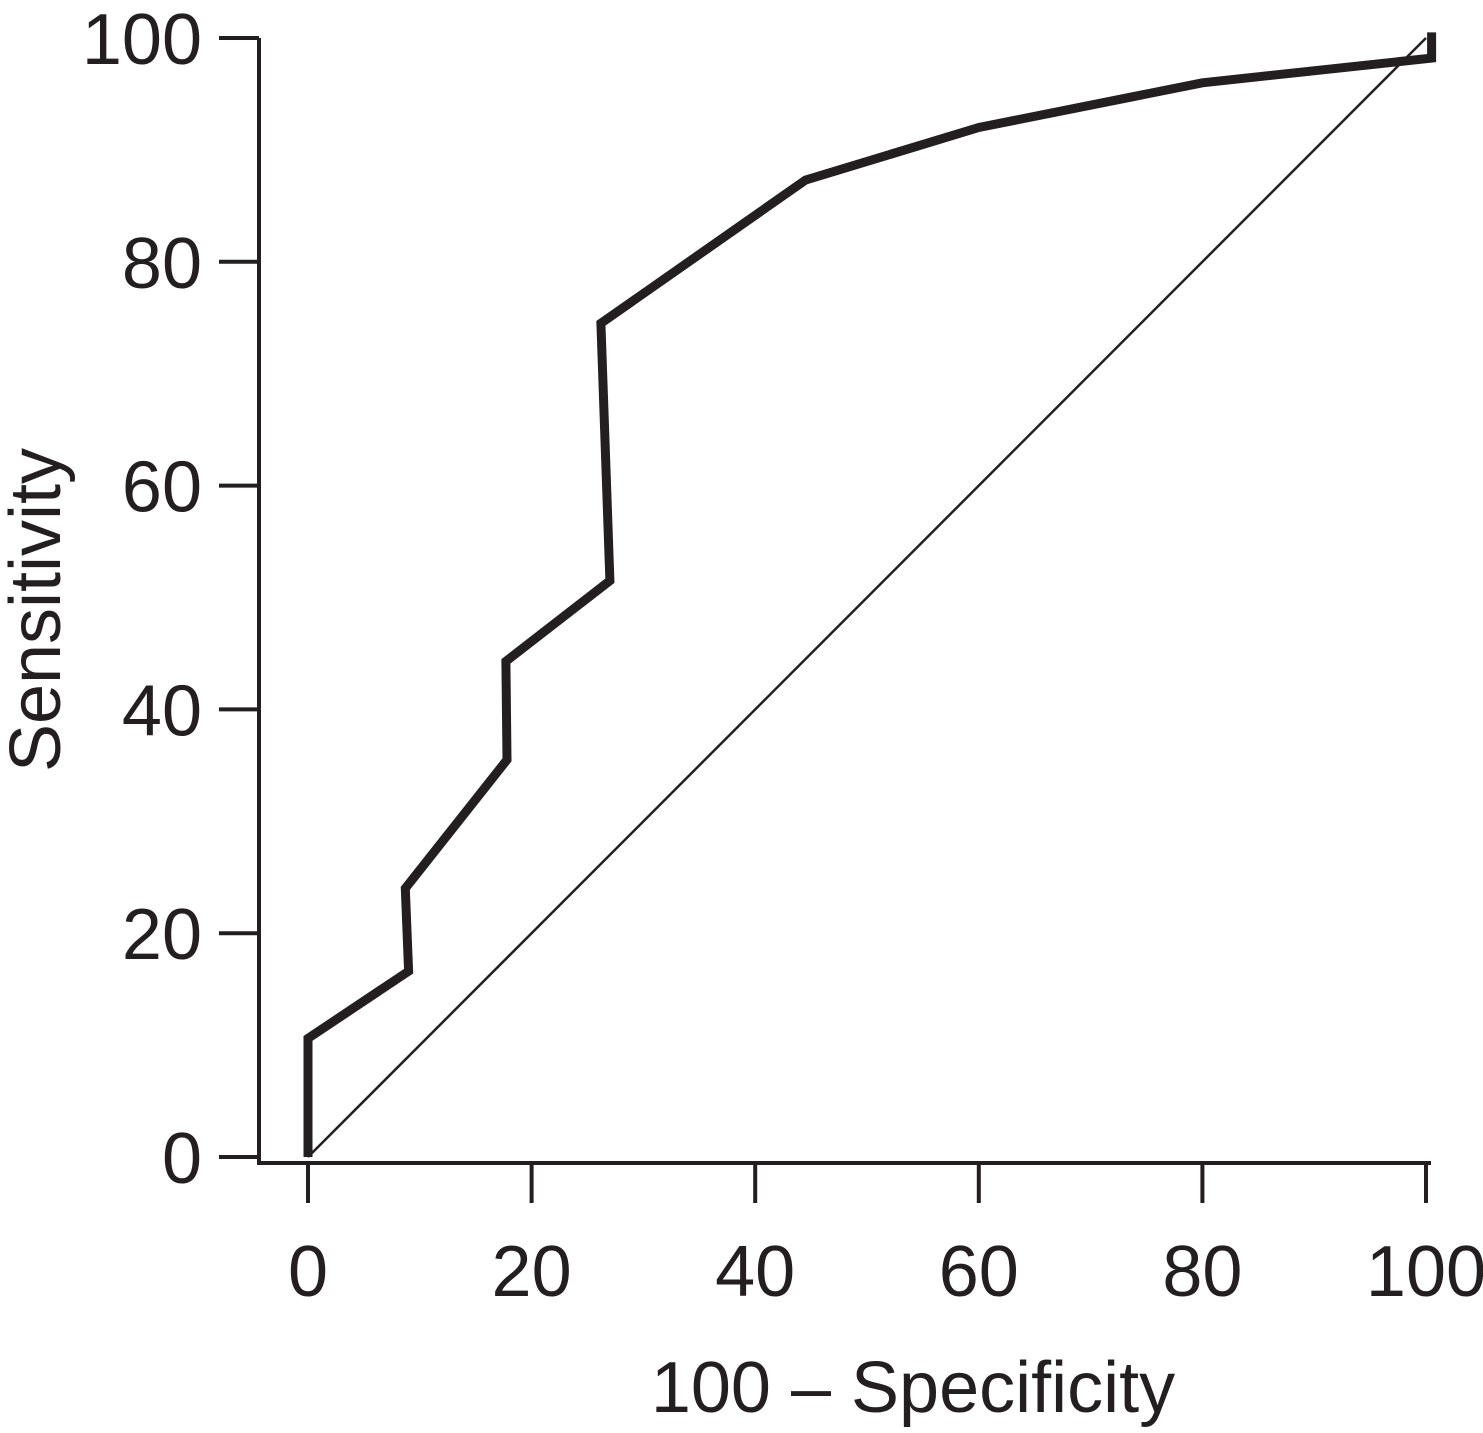 Image resolution: width=1483 pixels, height=1433 pixels. What do you see at coordinates (1202, 1272) in the screenshot?
I see `x-tick-label: 80` at bounding box center [1202, 1272].